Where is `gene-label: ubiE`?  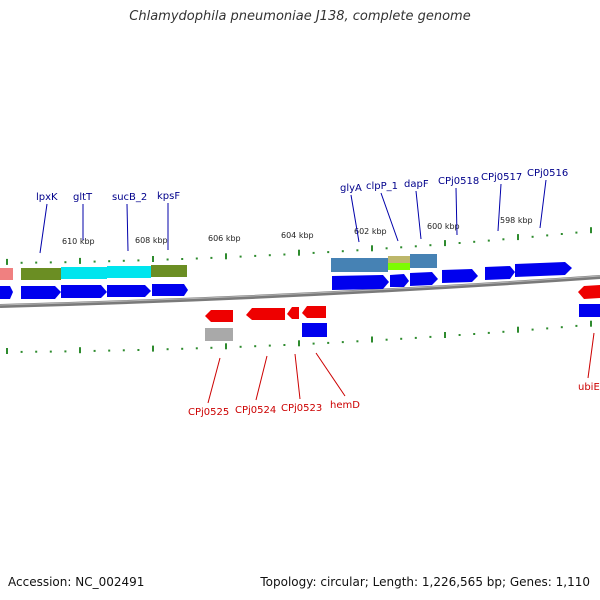
gene-label: ubiE is located at coordinates (589, 387).